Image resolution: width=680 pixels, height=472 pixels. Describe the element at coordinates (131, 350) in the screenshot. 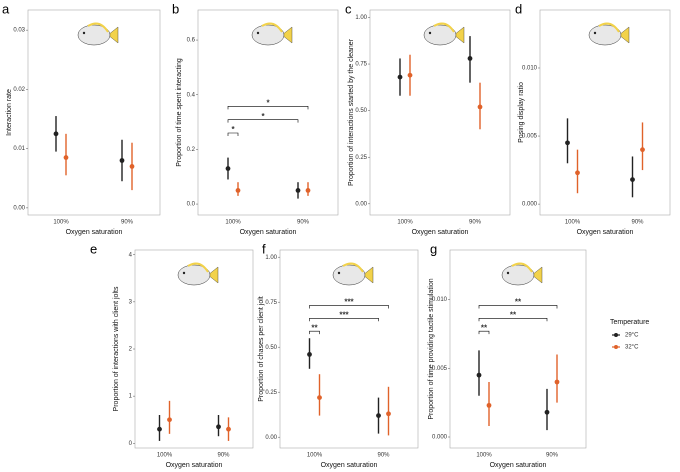

I see `y-tick-label: 2` at that location.